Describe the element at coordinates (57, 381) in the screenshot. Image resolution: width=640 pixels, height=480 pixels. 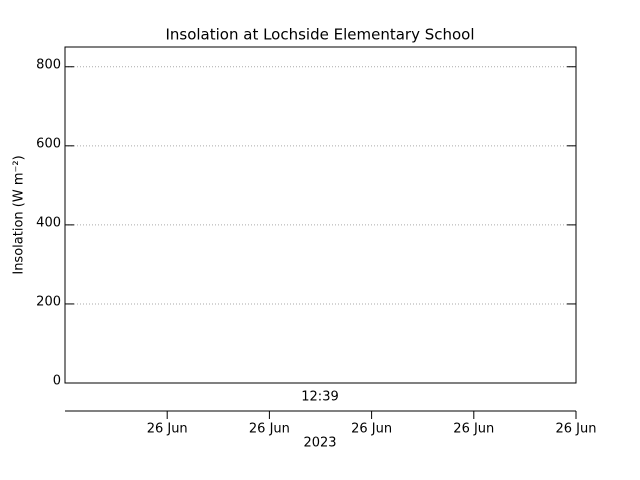
I see `y-tick-label: 0` at that location.